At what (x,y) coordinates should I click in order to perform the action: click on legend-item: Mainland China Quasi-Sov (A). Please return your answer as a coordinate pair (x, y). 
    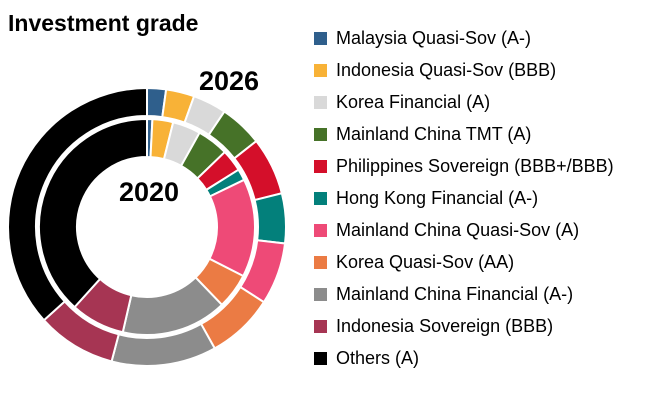
    Looking at the image, I should click on (464, 230).